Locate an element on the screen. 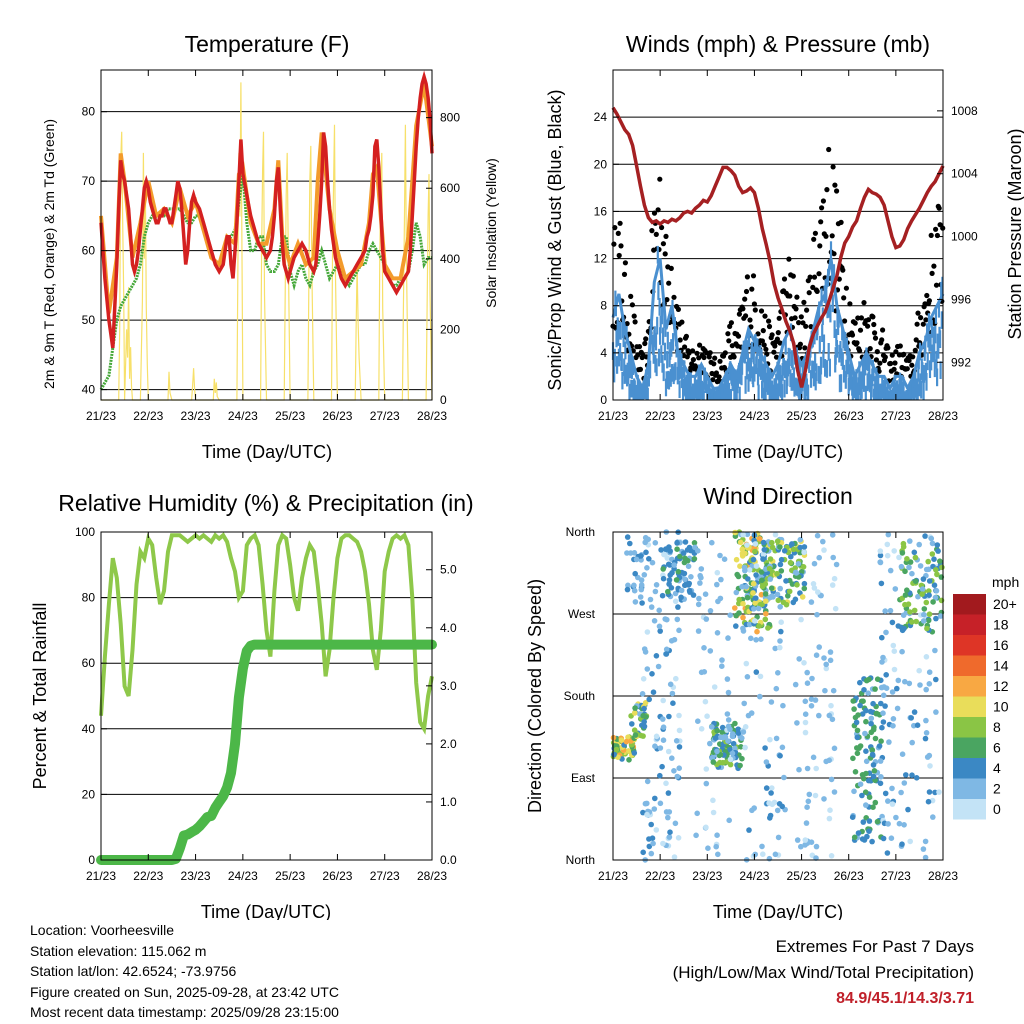  direction-tick-label: South is located at coordinates (579, 696).